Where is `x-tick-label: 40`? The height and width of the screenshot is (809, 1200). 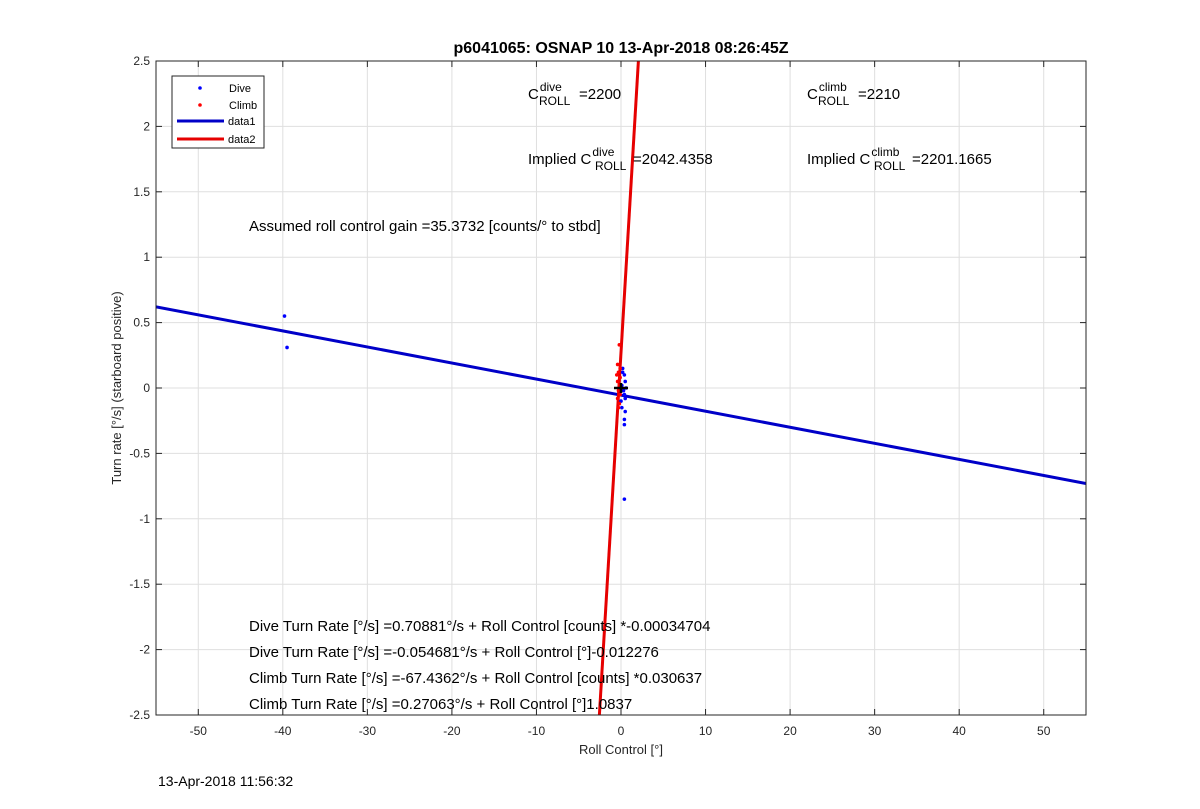
x-tick-label: 40 is located at coordinates (960, 731).